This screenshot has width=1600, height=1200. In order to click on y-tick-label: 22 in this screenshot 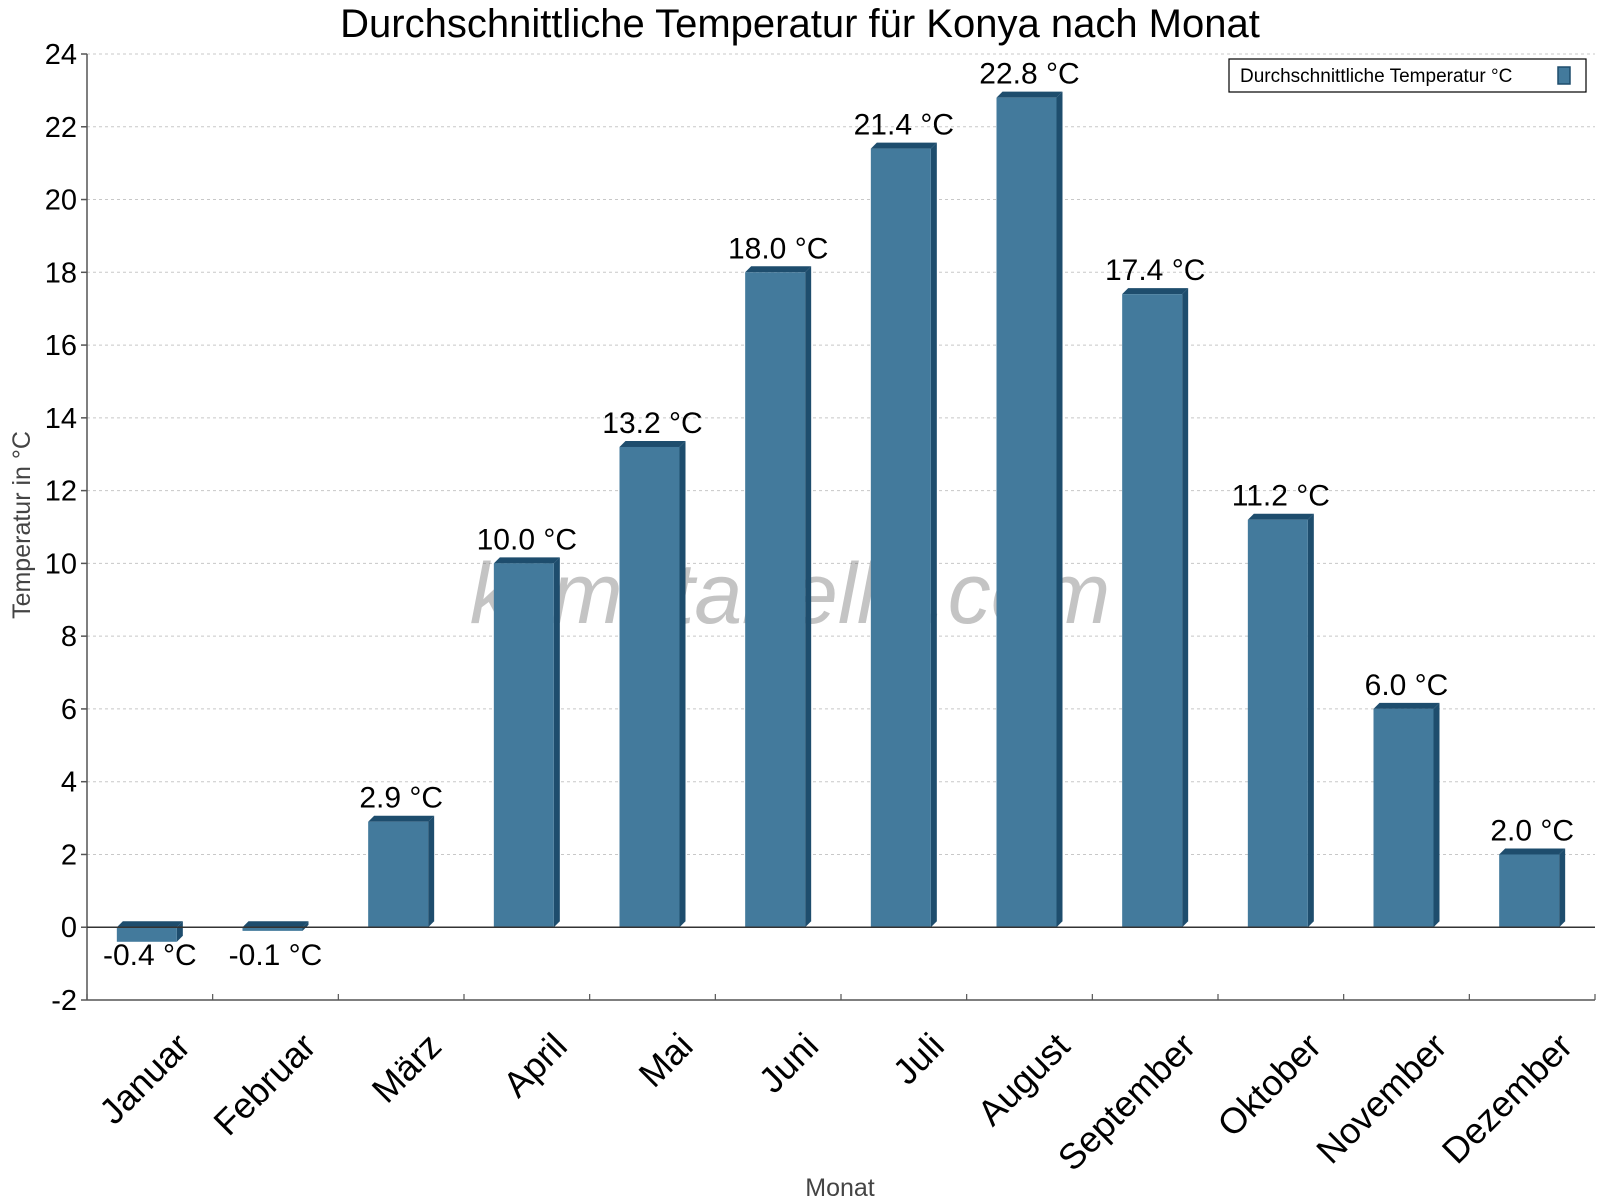, I will do `click(61, 128)`.